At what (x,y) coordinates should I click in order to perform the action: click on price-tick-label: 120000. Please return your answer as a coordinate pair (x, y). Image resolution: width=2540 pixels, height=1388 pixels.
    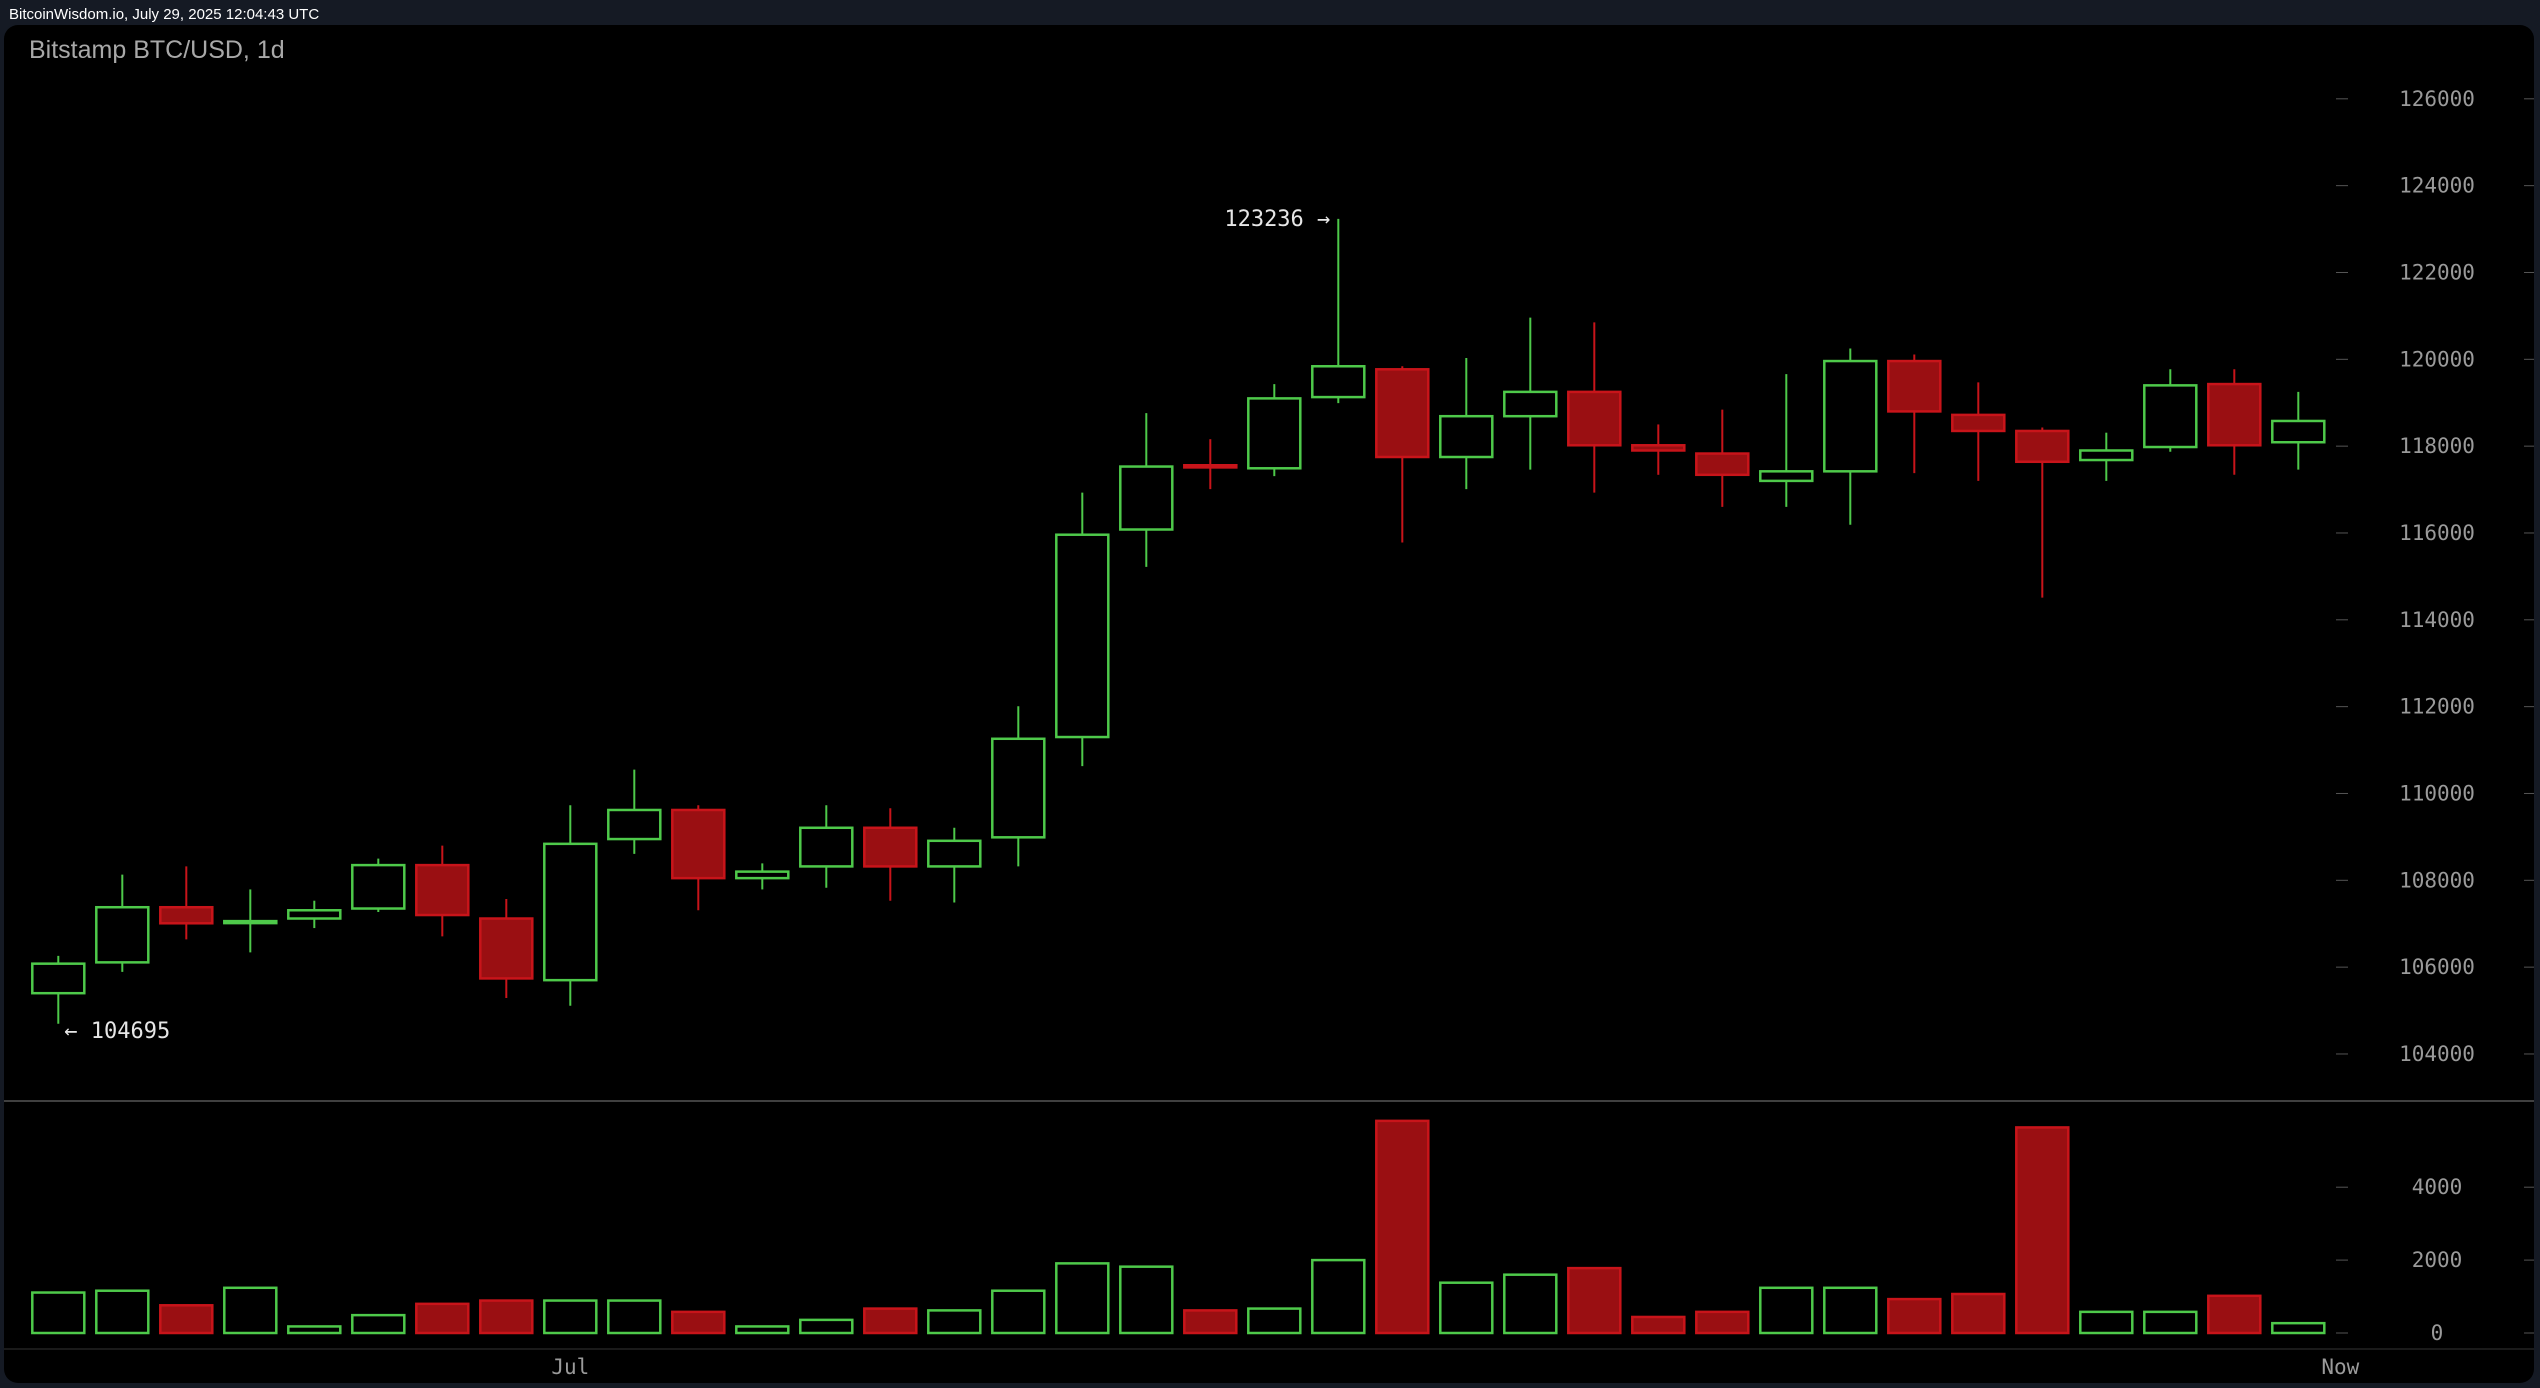
    Looking at the image, I should click on (2437, 359).